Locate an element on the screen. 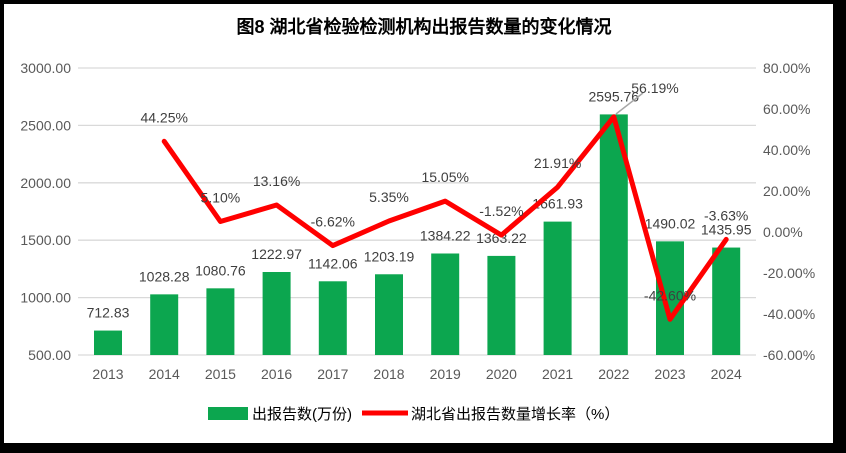  bar-value-label: 1080.76 is located at coordinates (220, 270).